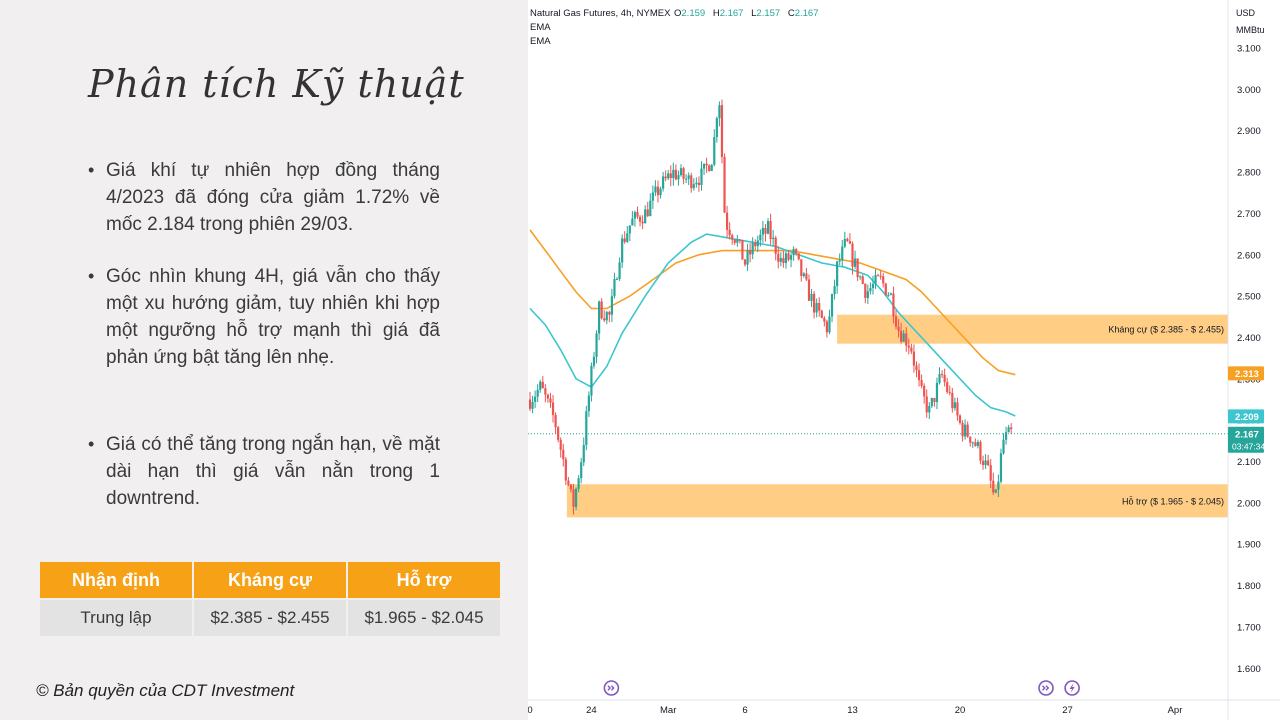 This screenshot has height=720, width=1280. Describe the element at coordinates (165, 690) in the screenshot. I see `copyright-text: © Bản quyền của CDT Investment` at that location.